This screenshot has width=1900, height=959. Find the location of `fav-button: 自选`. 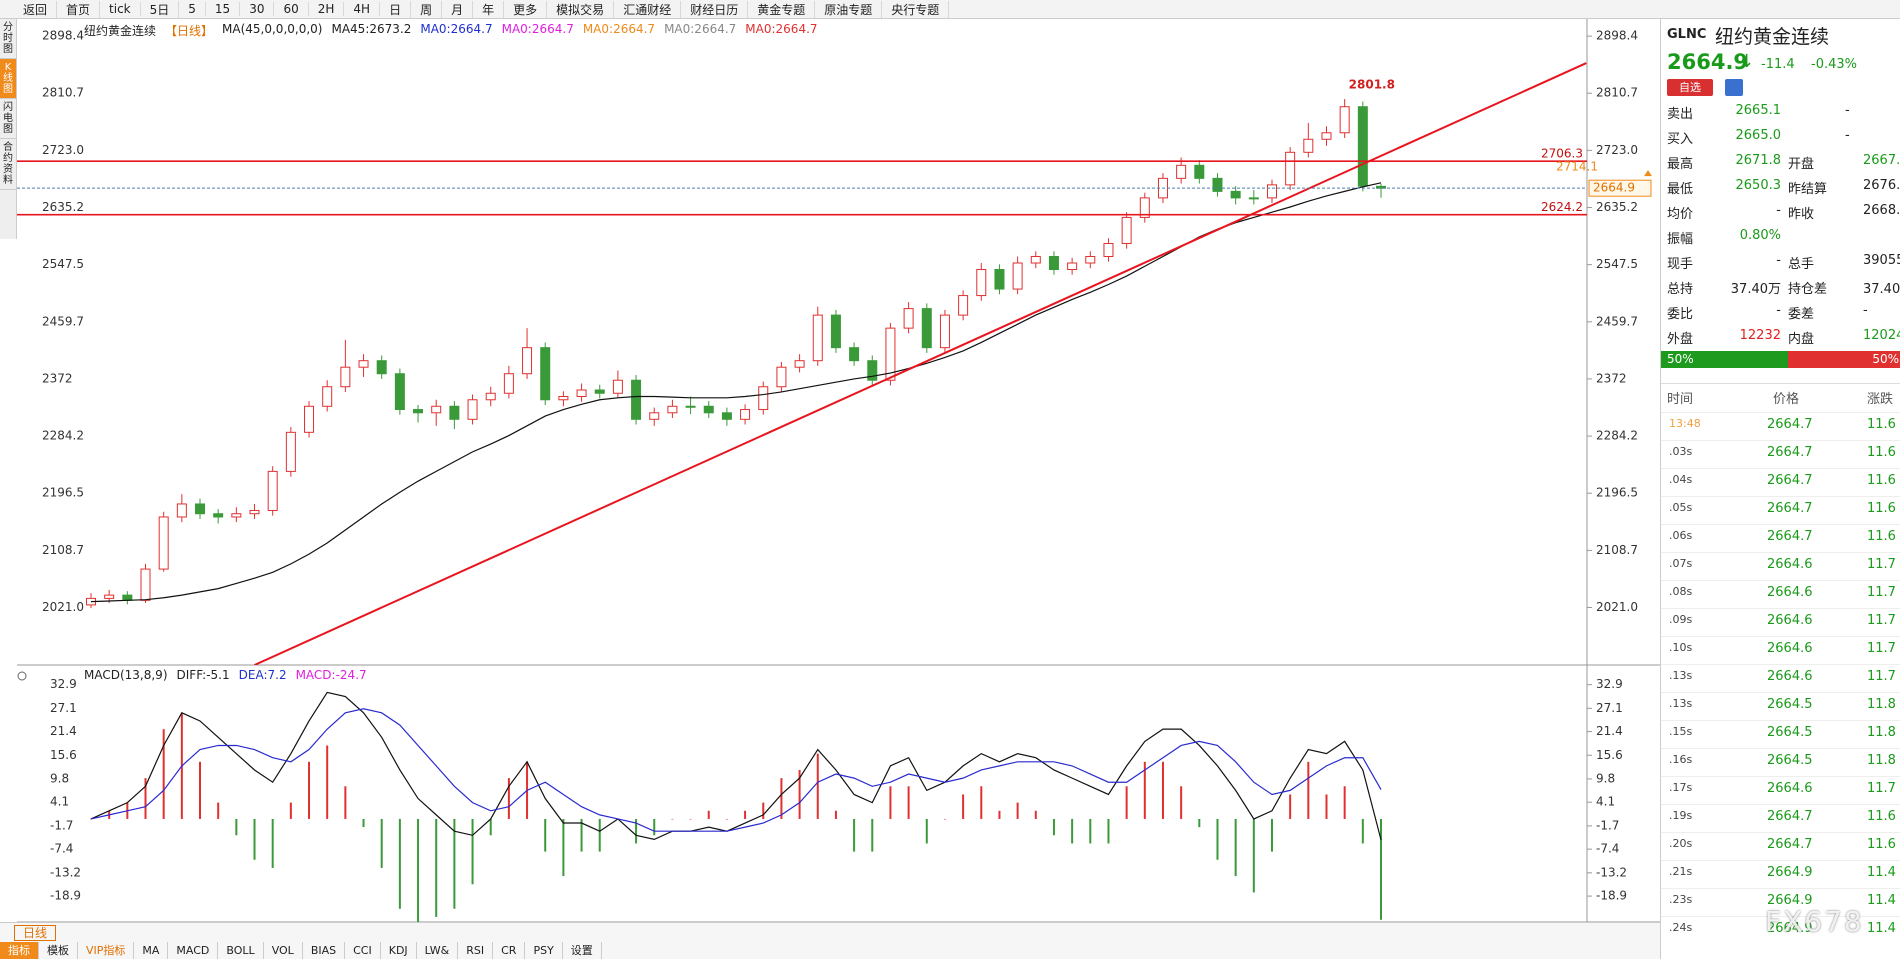

fav-button: 自选 is located at coordinates (1690, 87).